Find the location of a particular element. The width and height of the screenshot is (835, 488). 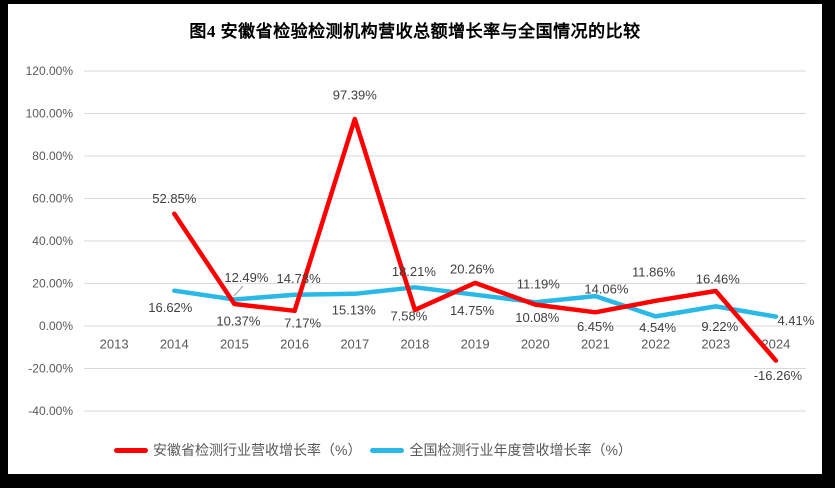

legend-entry-national: 全国检测行业年度营收增长率（%） is located at coordinates (501, 450).